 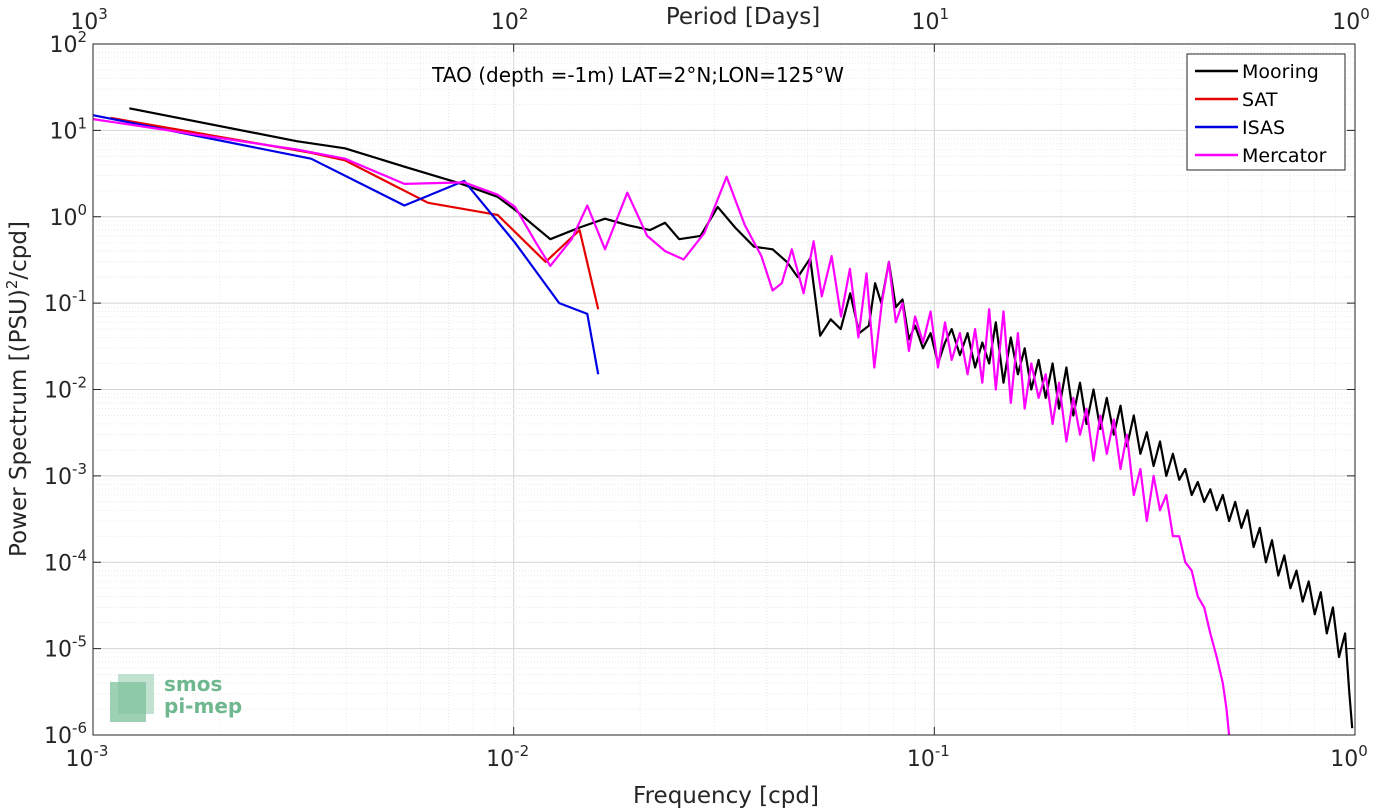 I want to click on chart-title: TAO (depth =-1m) LAT=2°N;LON=125°W, so click(x=637, y=75).